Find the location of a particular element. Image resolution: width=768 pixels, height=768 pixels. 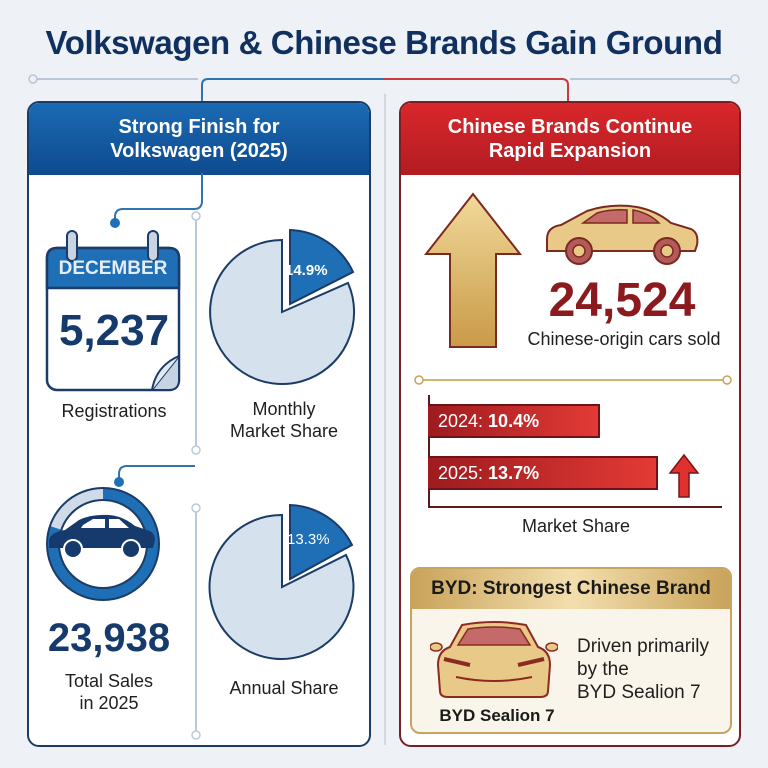

bar-2025: 2025: 13.7% is located at coordinates (543, 473).